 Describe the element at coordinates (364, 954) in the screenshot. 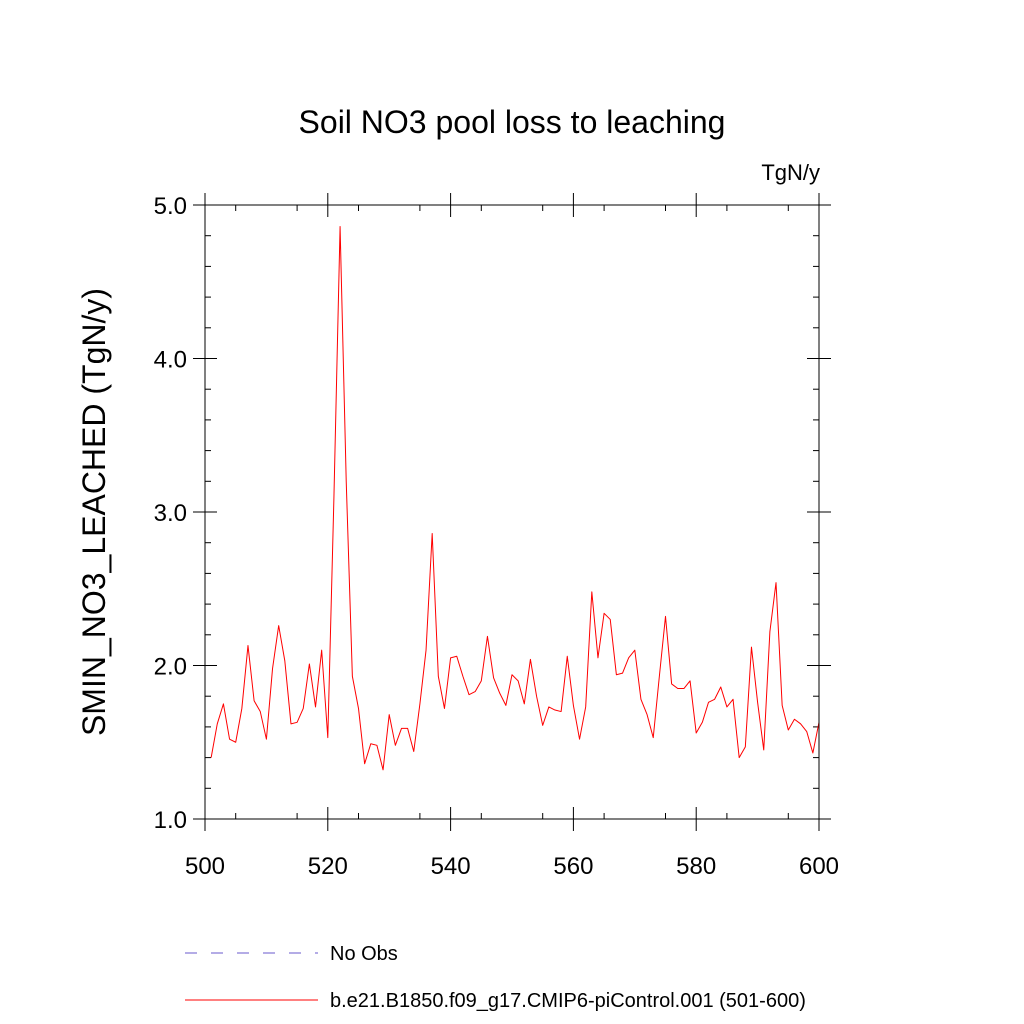

I see `legend-label-no-obs: No Obs` at that location.